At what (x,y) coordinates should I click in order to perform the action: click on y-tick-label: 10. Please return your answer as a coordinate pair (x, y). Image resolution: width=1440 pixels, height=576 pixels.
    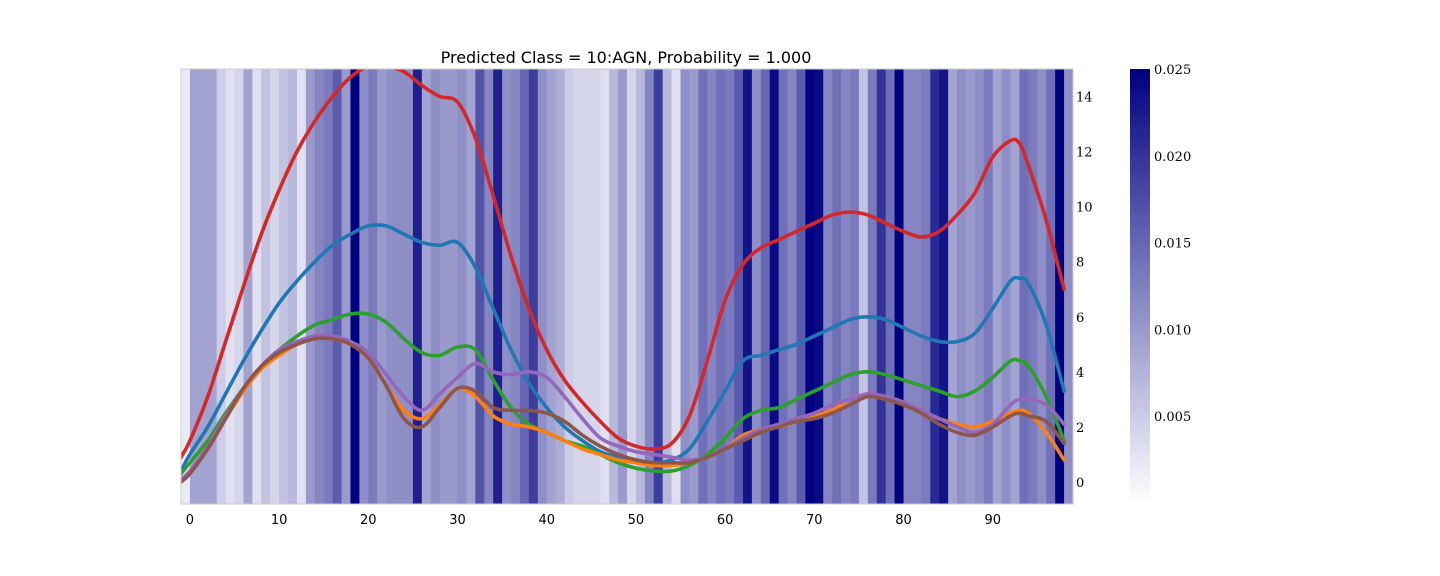
    Looking at the image, I should click on (1084, 208).